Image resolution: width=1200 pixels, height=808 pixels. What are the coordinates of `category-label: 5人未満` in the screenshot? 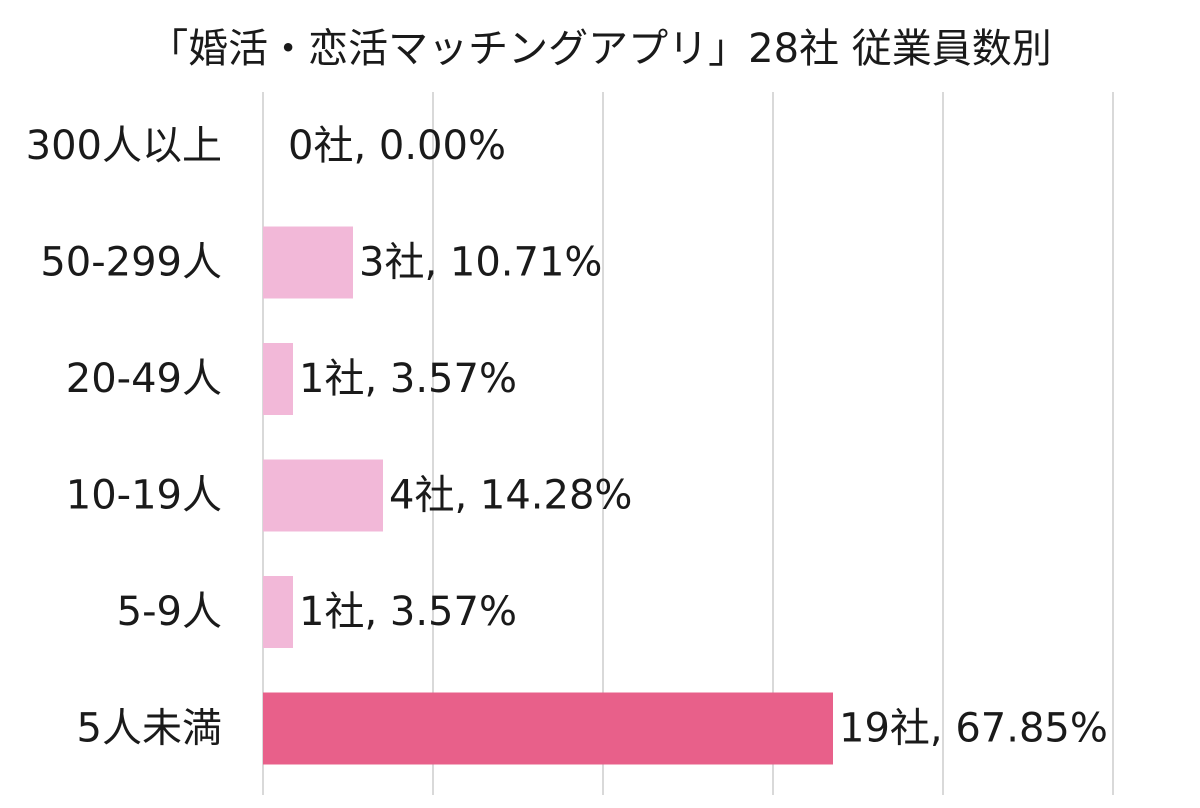 It's located at (149, 729).